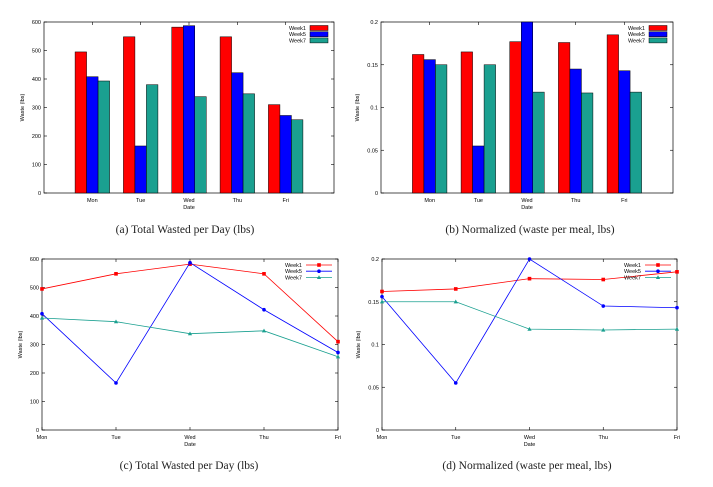 The height and width of the screenshot is (487, 713). Describe the element at coordinates (373, 388) in the screenshot. I see `y-tick-label: 0.05` at that location.